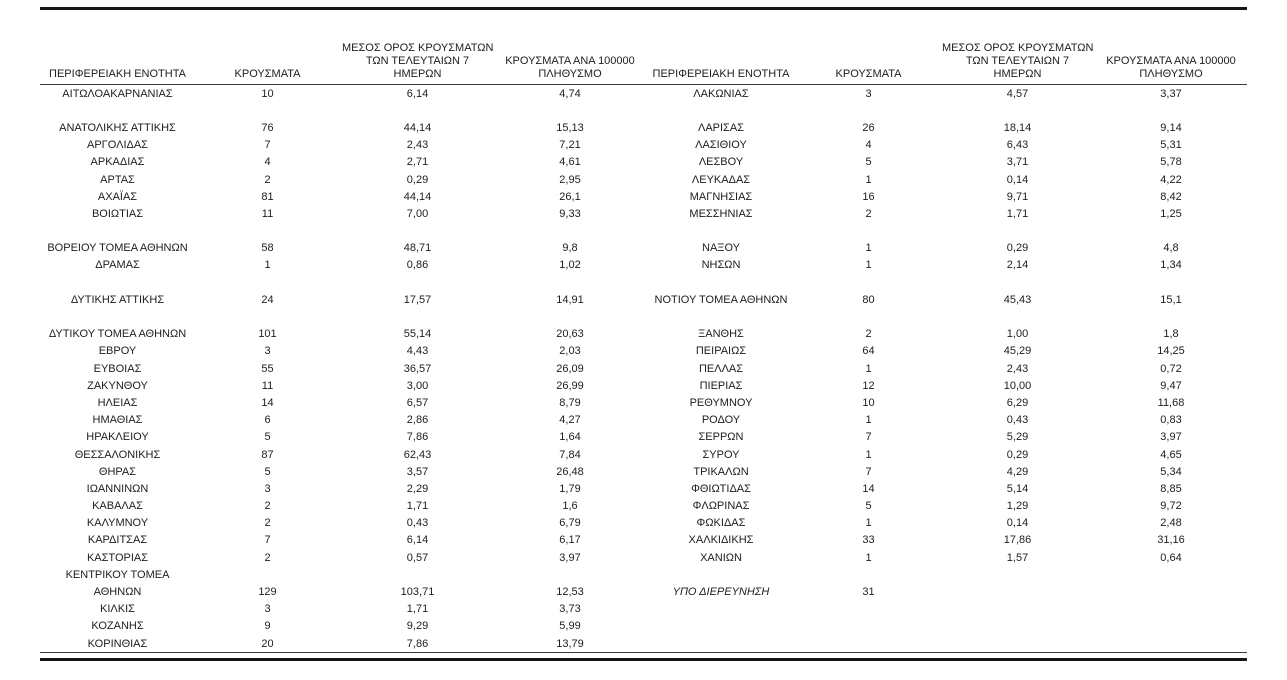 This screenshot has height=680, width=1287. Describe the element at coordinates (570, 626) in the screenshot. I see `left-per100k-cell: 5,99` at that location.